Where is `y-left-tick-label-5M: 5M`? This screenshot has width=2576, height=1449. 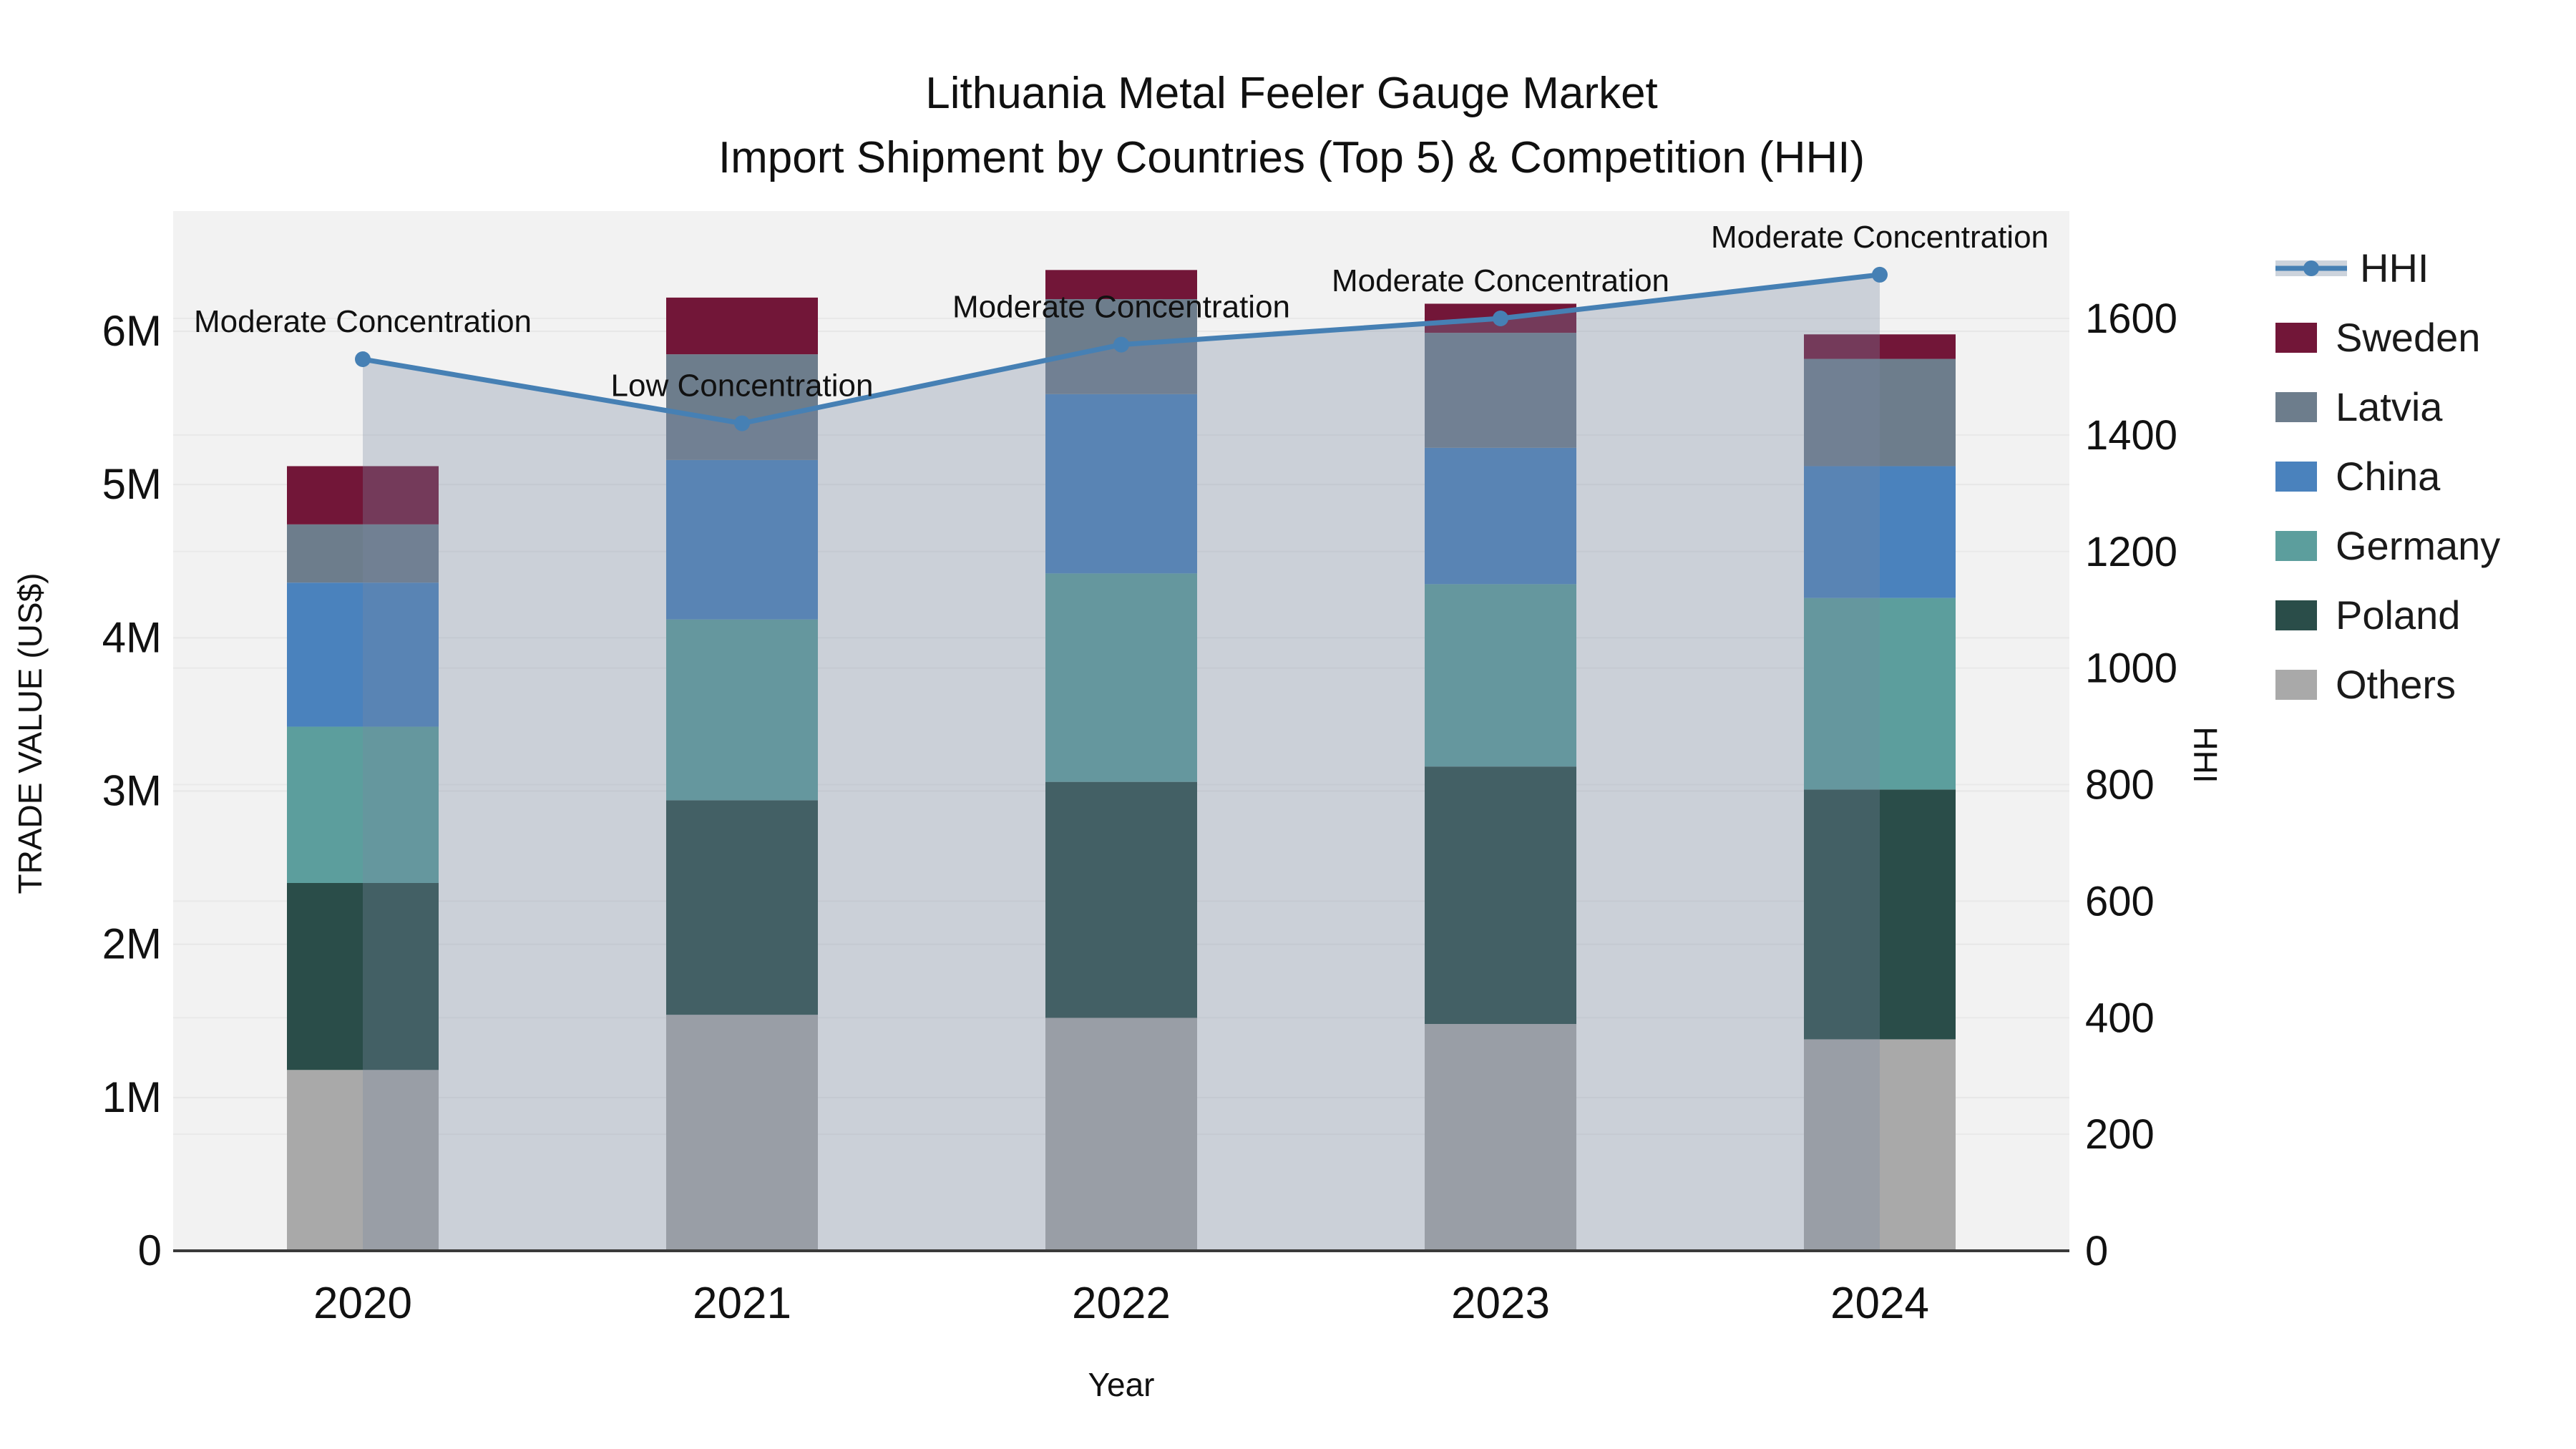
y-left-tick-label-5M: 5M is located at coordinates (132, 484).